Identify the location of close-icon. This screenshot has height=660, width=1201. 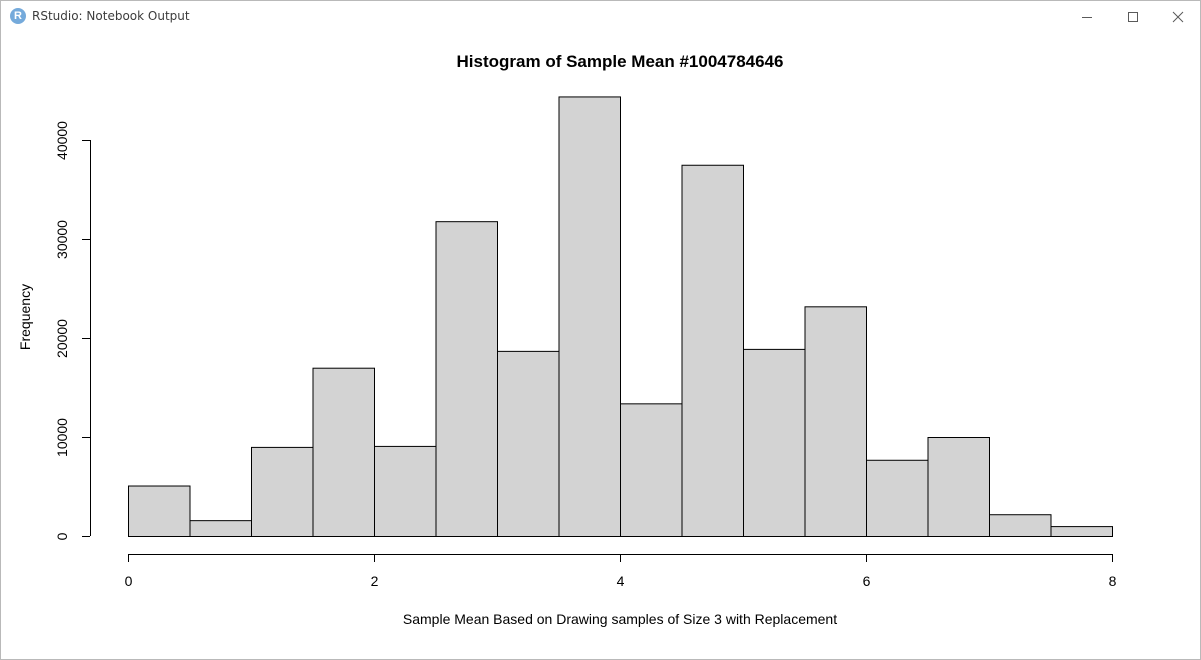
(1178, 16).